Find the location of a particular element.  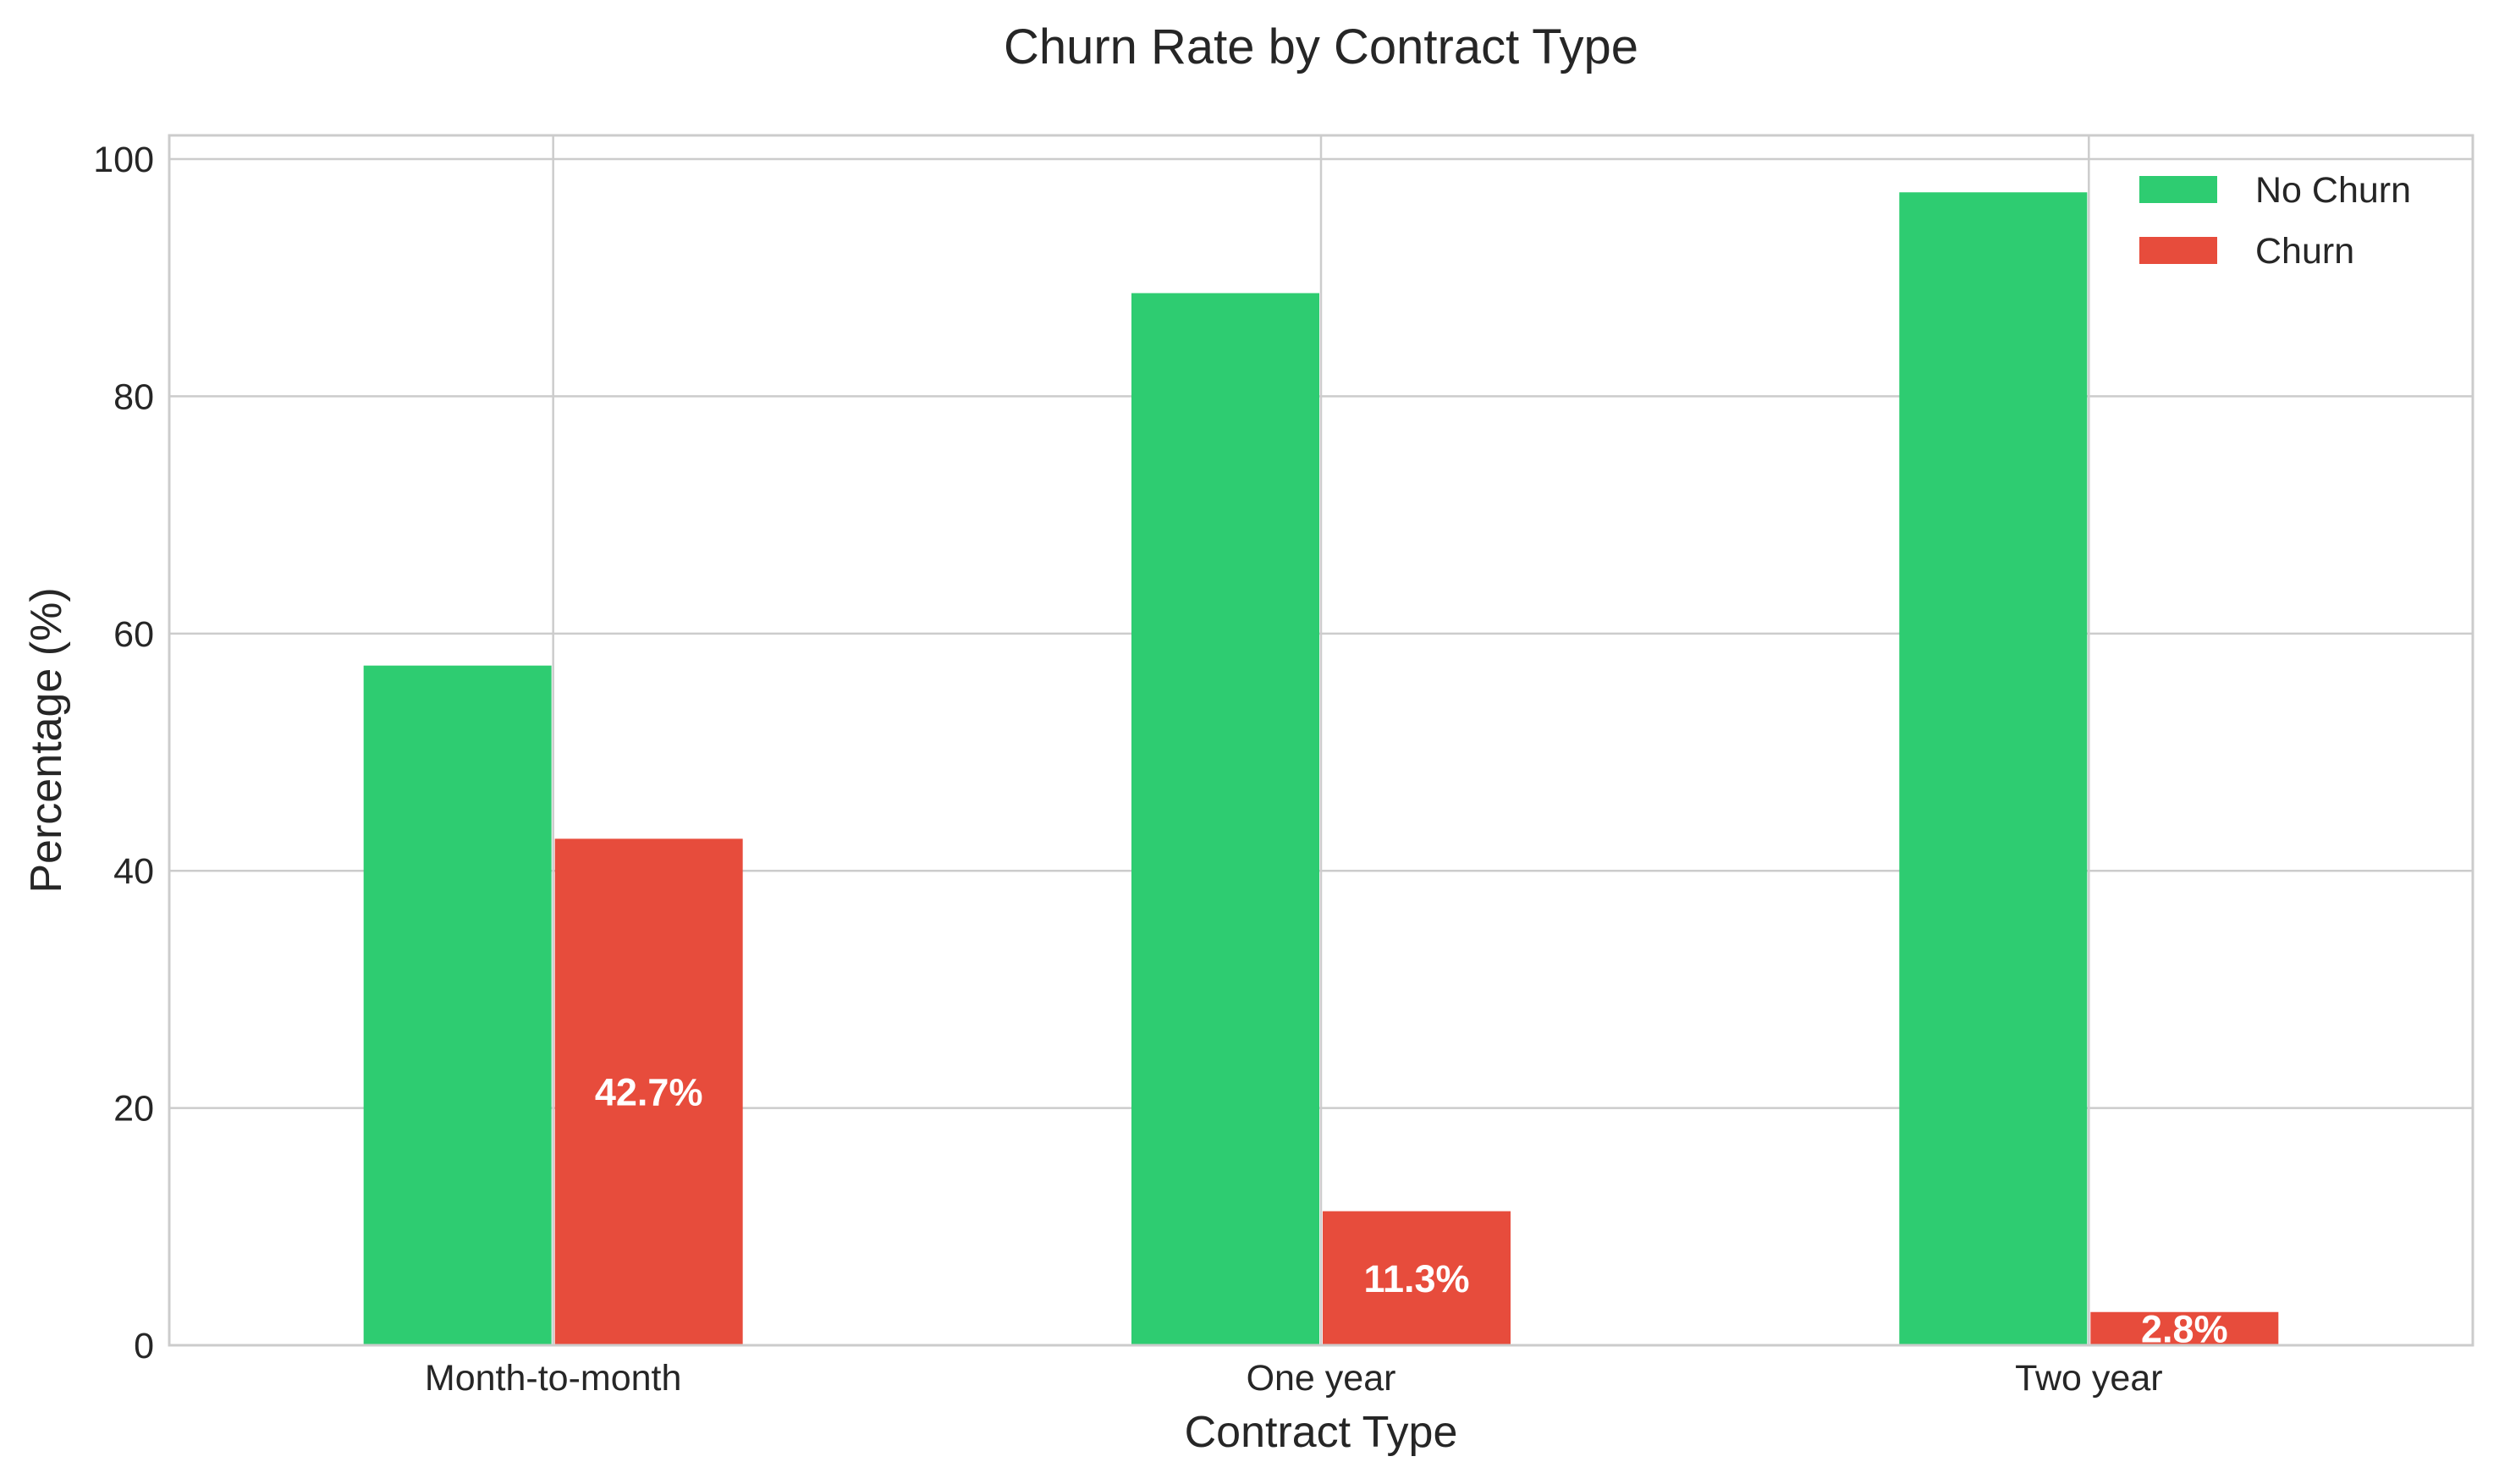

legend-label: Churn is located at coordinates (2304, 252).